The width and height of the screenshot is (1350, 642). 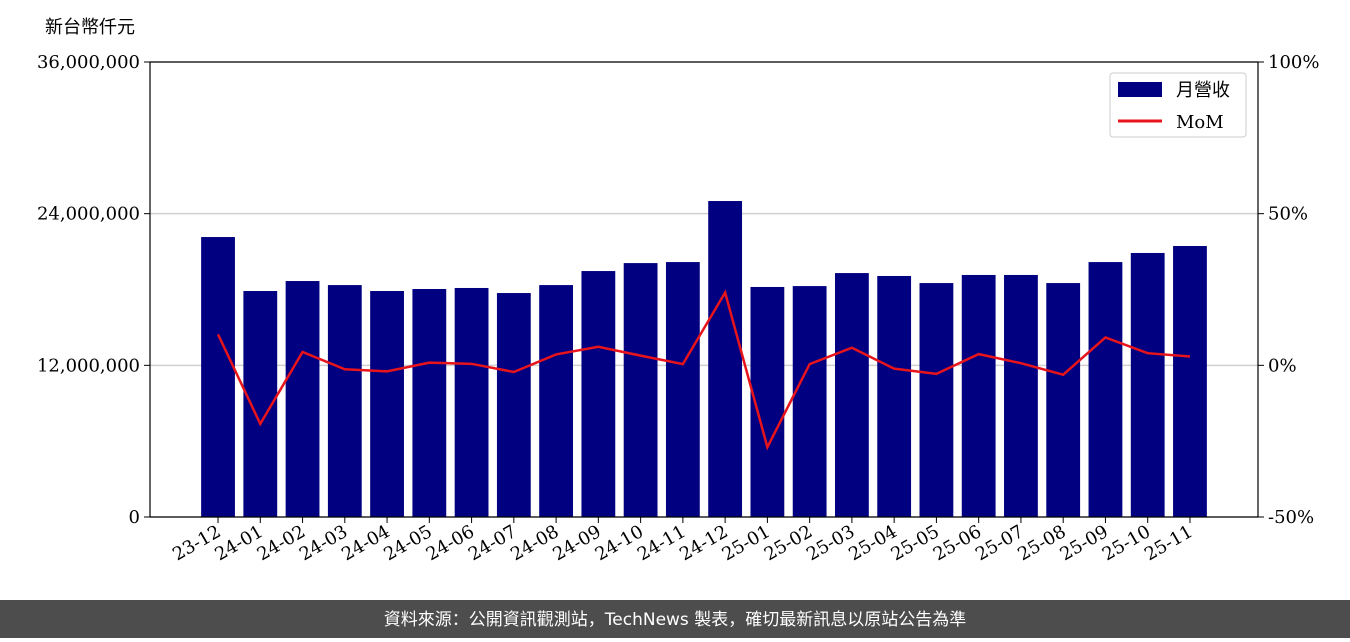 What do you see at coordinates (134, 517) in the screenshot?
I see `y-tick-label: 0` at bounding box center [134, 517].